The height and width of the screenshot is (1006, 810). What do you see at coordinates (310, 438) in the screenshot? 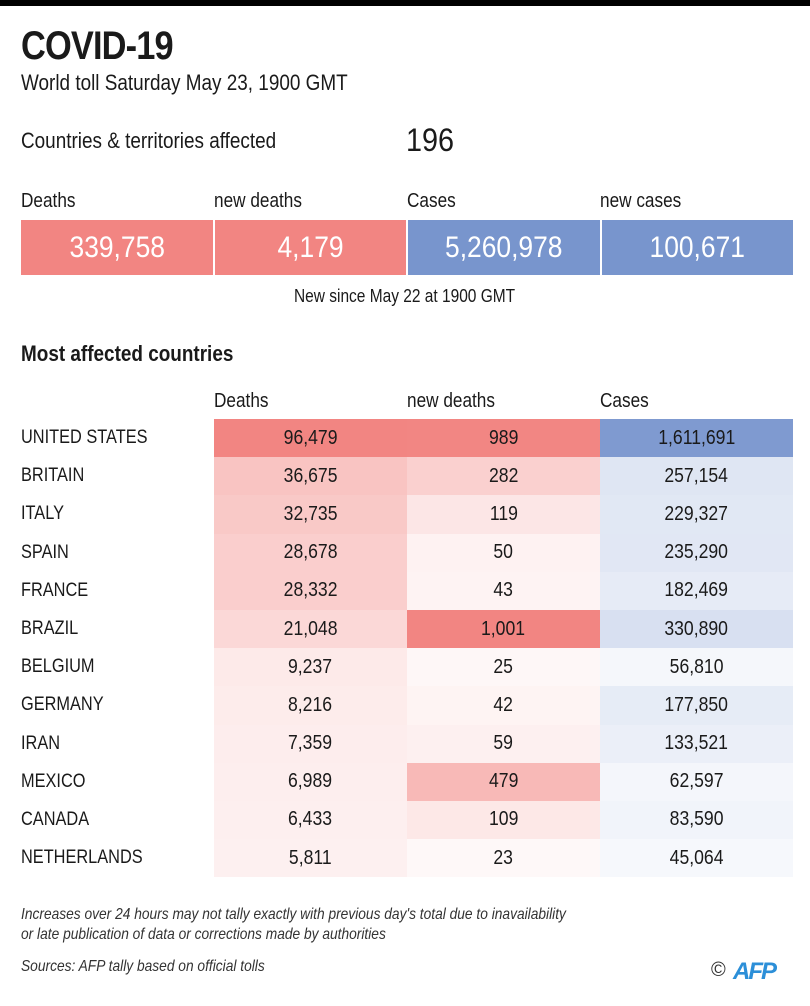
I see `deaths-cell: 96,479` at bounding box center [310, 438].